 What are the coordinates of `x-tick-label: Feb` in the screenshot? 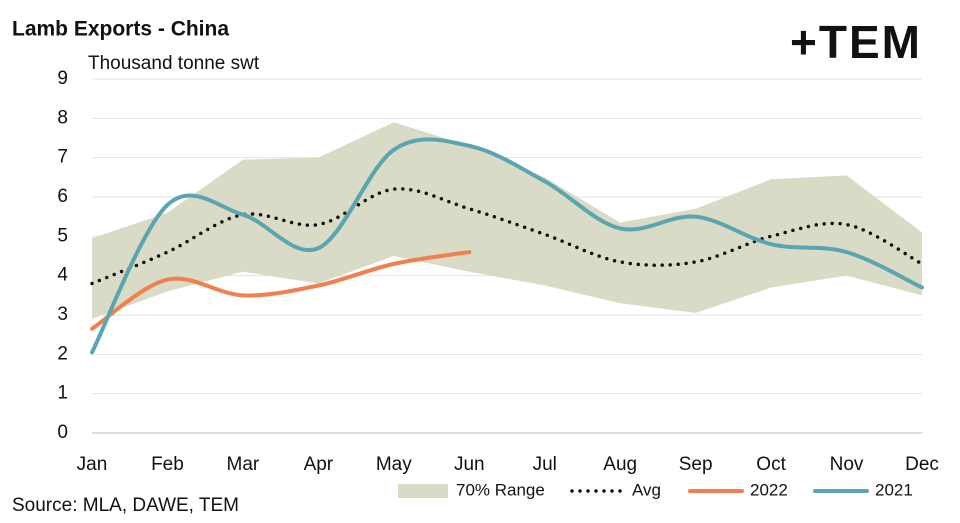 It's located at (167, 464).